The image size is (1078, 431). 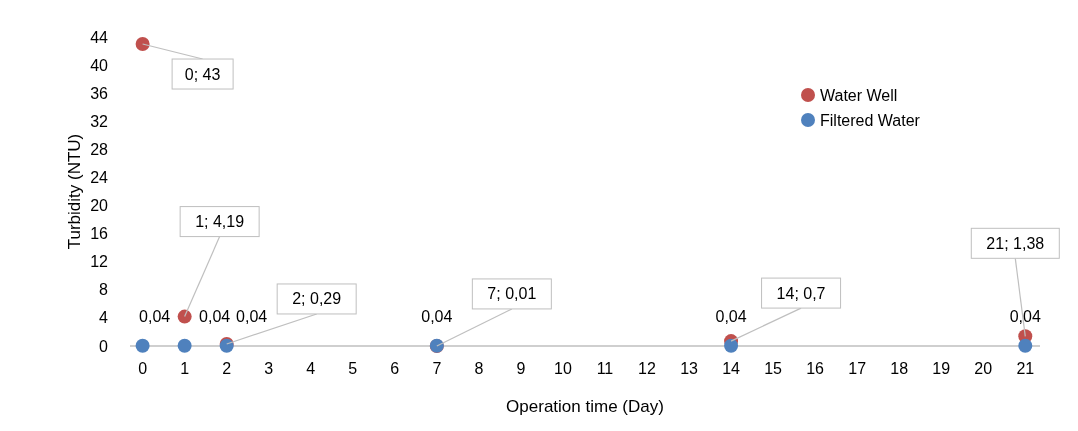 What do you see at coordinates (353, 368) in the screenshot?
I see `x-tick-label: 5` at bounding box center [353, 368].